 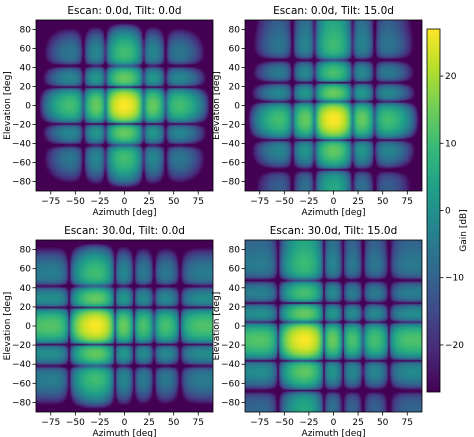 I want to click on chart-title: Escan: 30.0d, Tilt: 0.0d, so click(x=124, y=231).